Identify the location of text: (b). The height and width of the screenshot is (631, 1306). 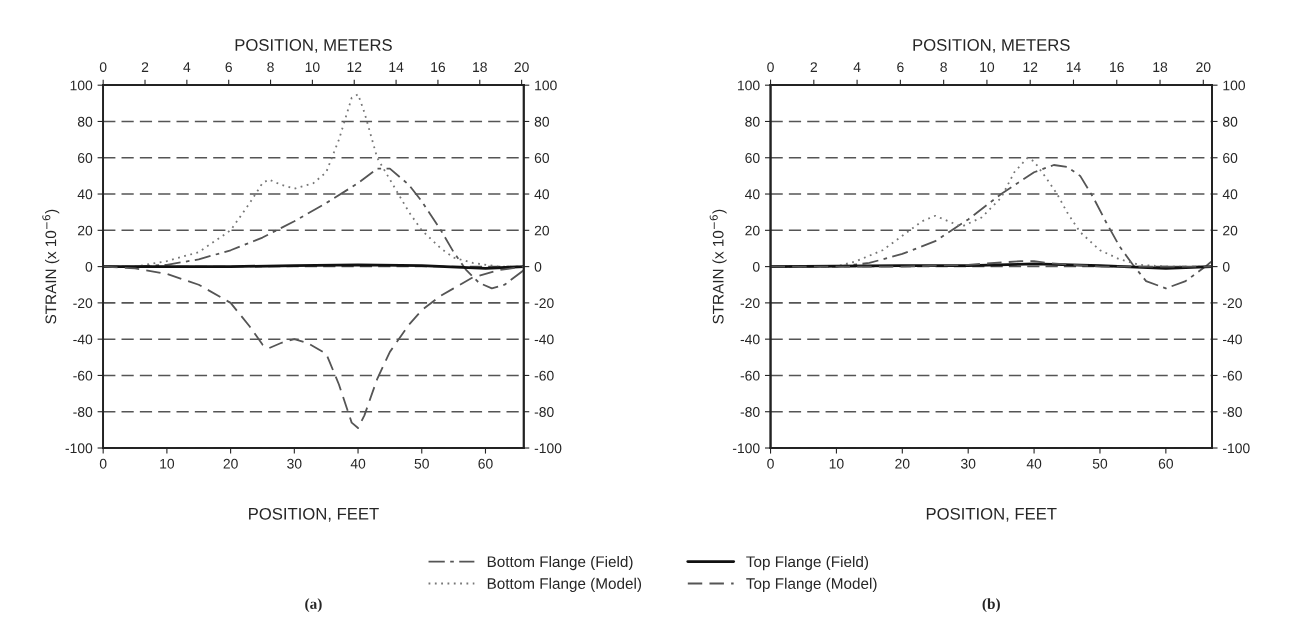
(991, 605).